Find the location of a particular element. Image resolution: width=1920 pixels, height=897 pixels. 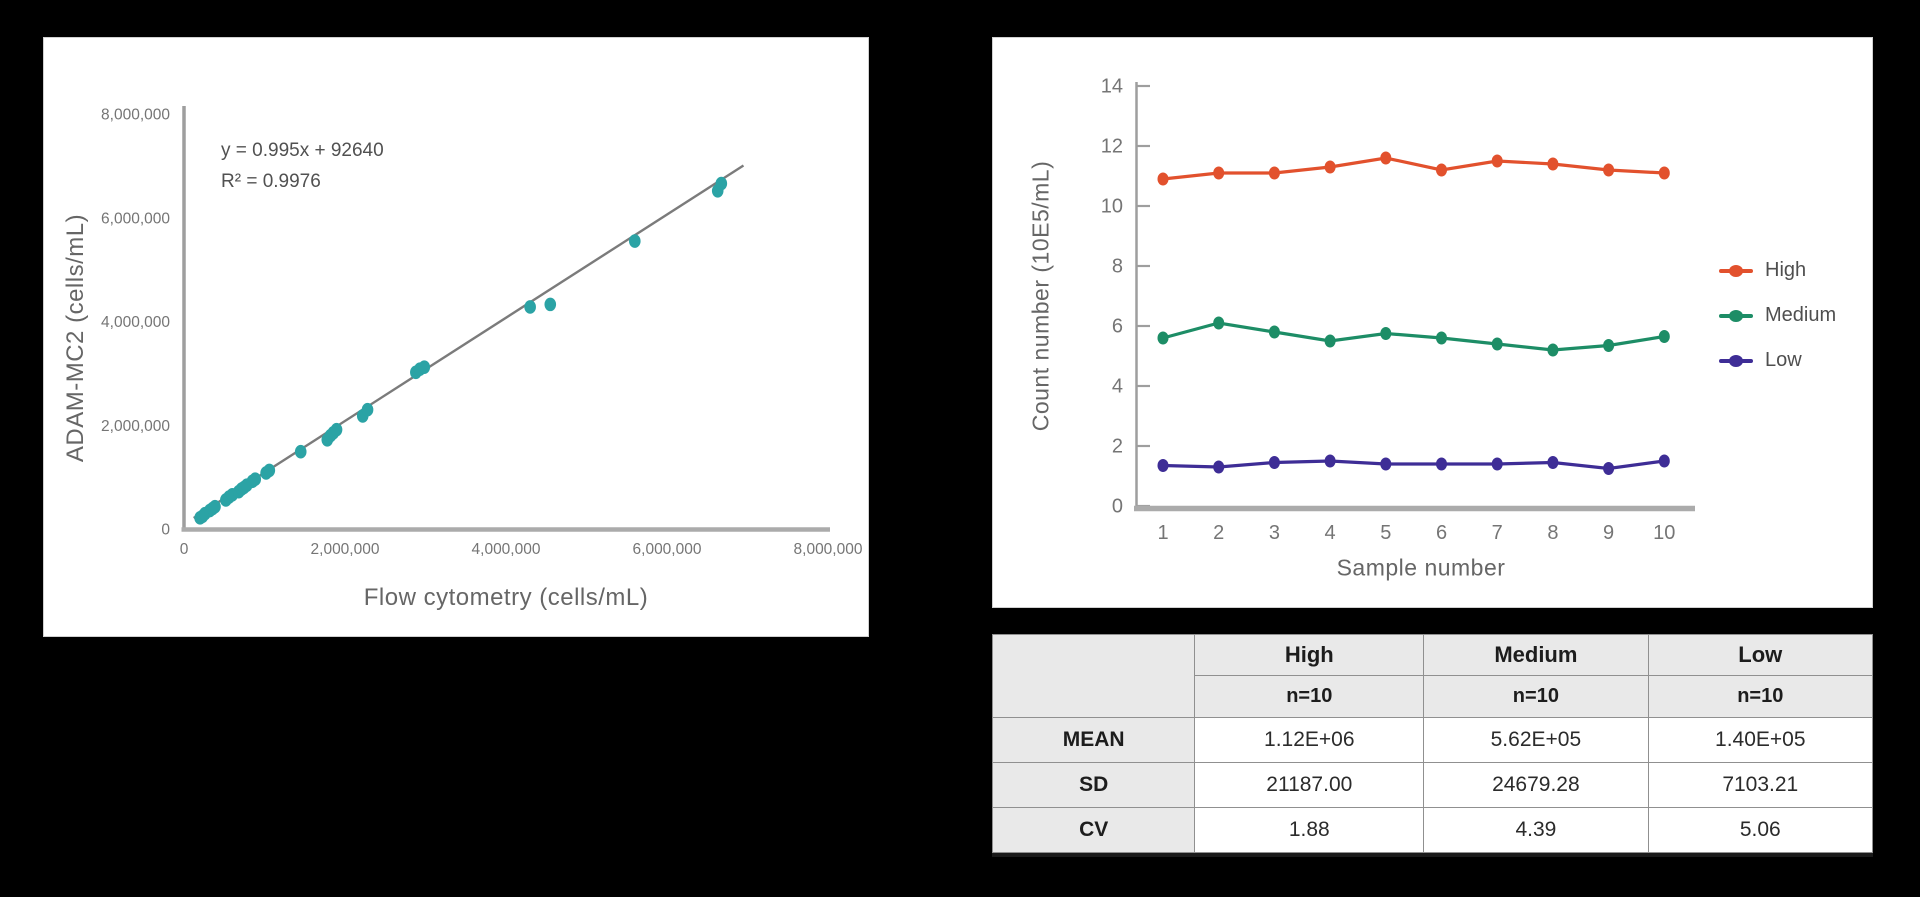

legend-item-high: High is located at coordinates (1777, 270).